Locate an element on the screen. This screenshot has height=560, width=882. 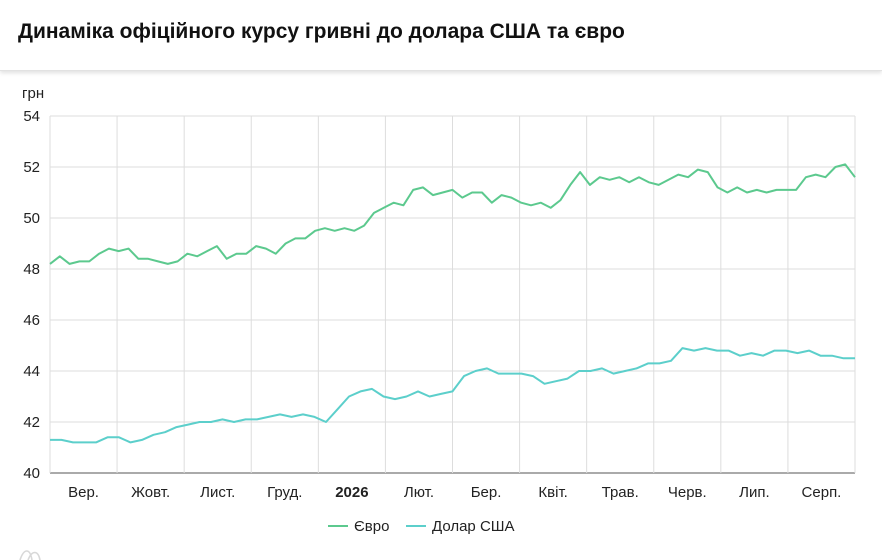
y-axis-ticks: 40 42 44 46 48 50 52 54 is located at coordinates (31, 295).